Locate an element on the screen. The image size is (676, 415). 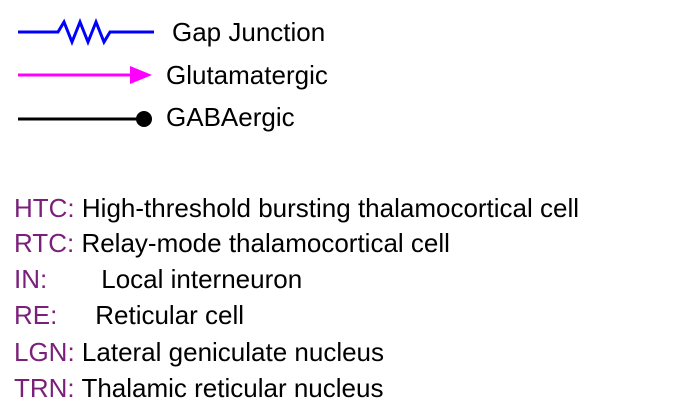
abbreviation-key: HTC: is located at coordinates (44, 208).